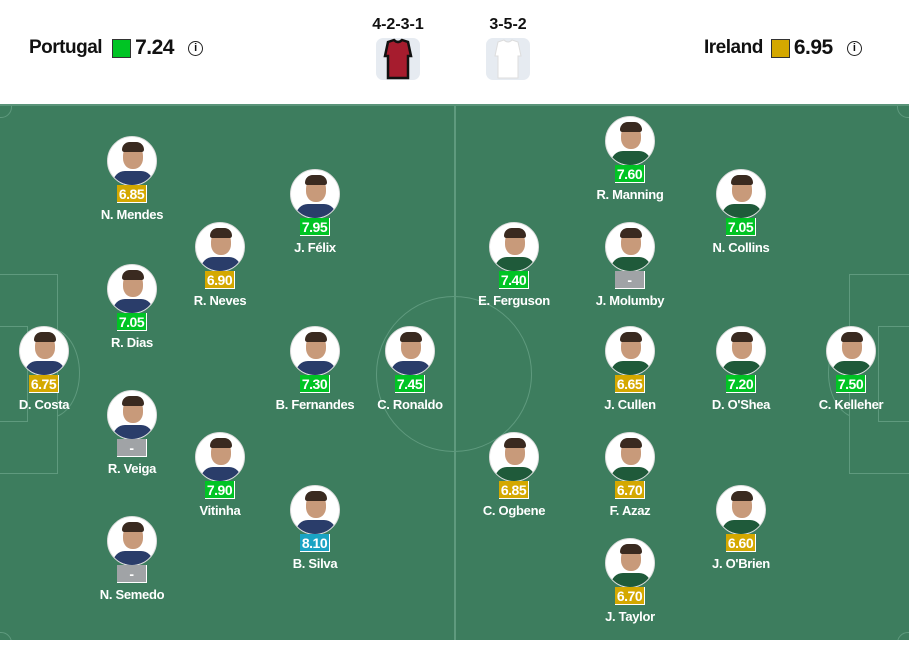 Image resolution: width=909 pixels, height=645 pixels. What do you see at coordinates (220, 280) in the screenshot?
I see `player-rating: 6.90` at bounding box center [220, 280].